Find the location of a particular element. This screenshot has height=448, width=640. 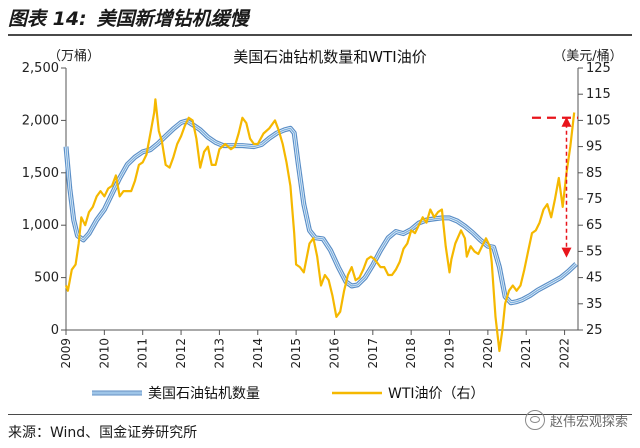

y-right-tick-label: 25 is located at coordinates (594, 330).